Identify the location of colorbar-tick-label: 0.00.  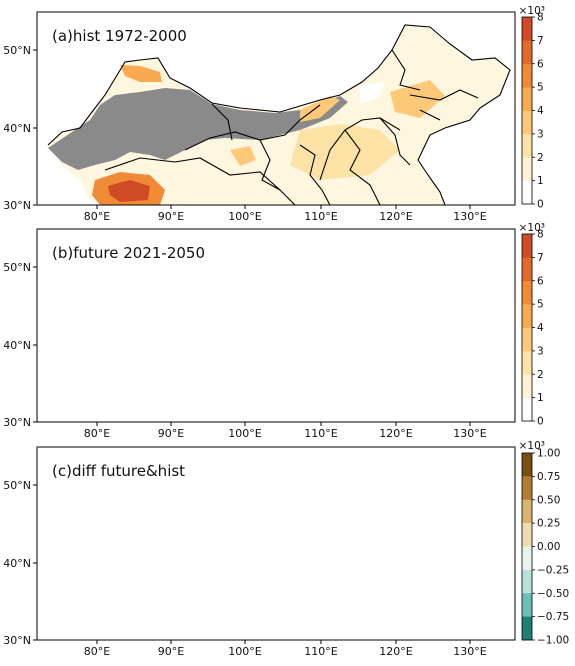
(548, 547).